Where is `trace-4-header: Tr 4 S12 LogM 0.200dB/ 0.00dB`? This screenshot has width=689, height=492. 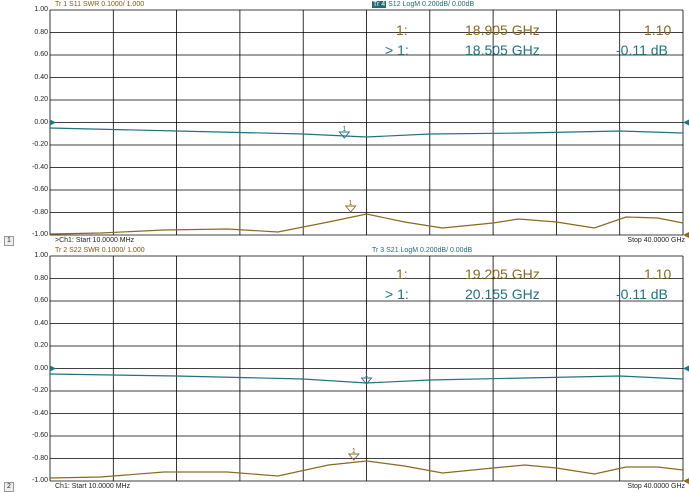 trace-4-header: Tr 4 S12 LogM 0.200dB/ 0.00dB is located at coordinates (423, 5).